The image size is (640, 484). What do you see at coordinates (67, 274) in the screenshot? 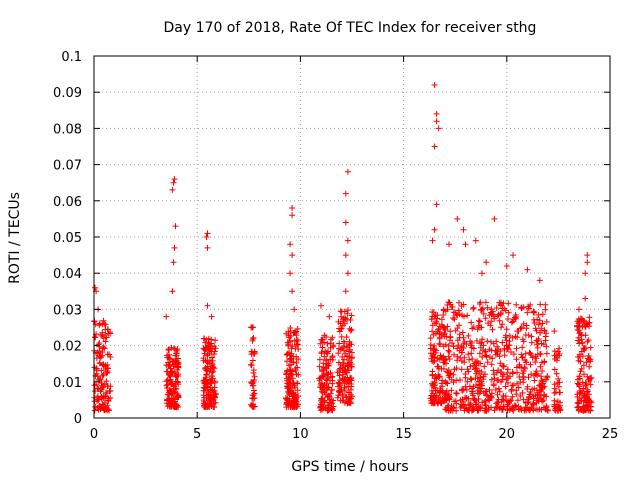
I see `y-tick-label: 0.04` at bounding box center [67, 274].